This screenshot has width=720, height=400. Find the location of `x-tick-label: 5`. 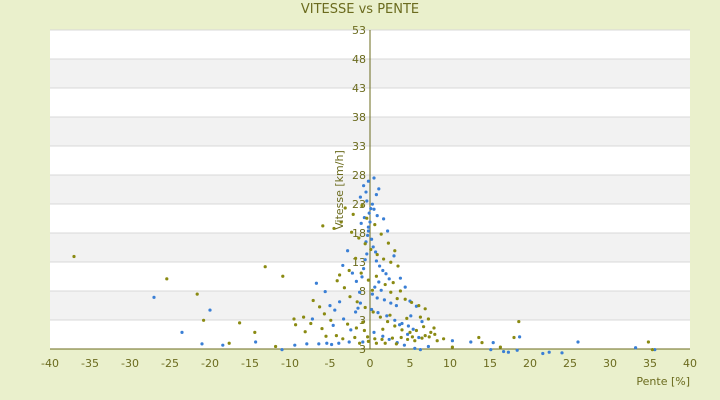

x-tick-label: 5 is located at coordinates (410, 363).